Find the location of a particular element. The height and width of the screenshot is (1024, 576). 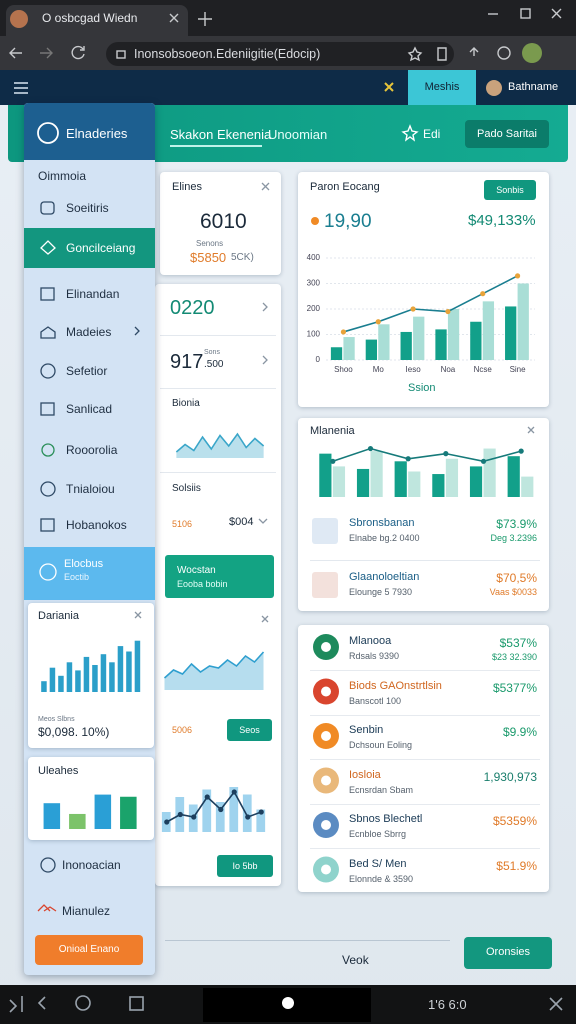

sidebar-item: Mianulez is located at coordinates (86, 911).